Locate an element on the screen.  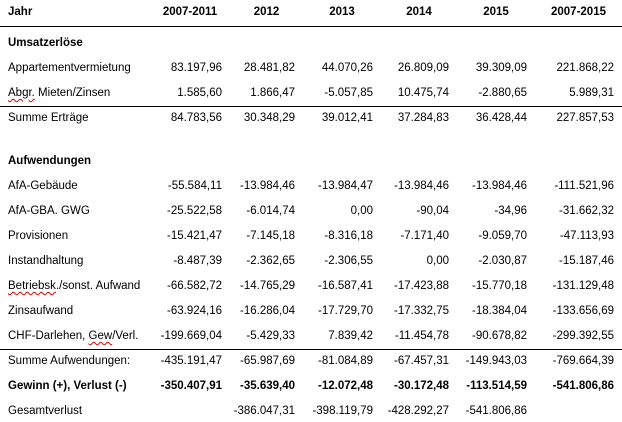
cell-value: -11.454,78 is located at coordinates (419, 337).